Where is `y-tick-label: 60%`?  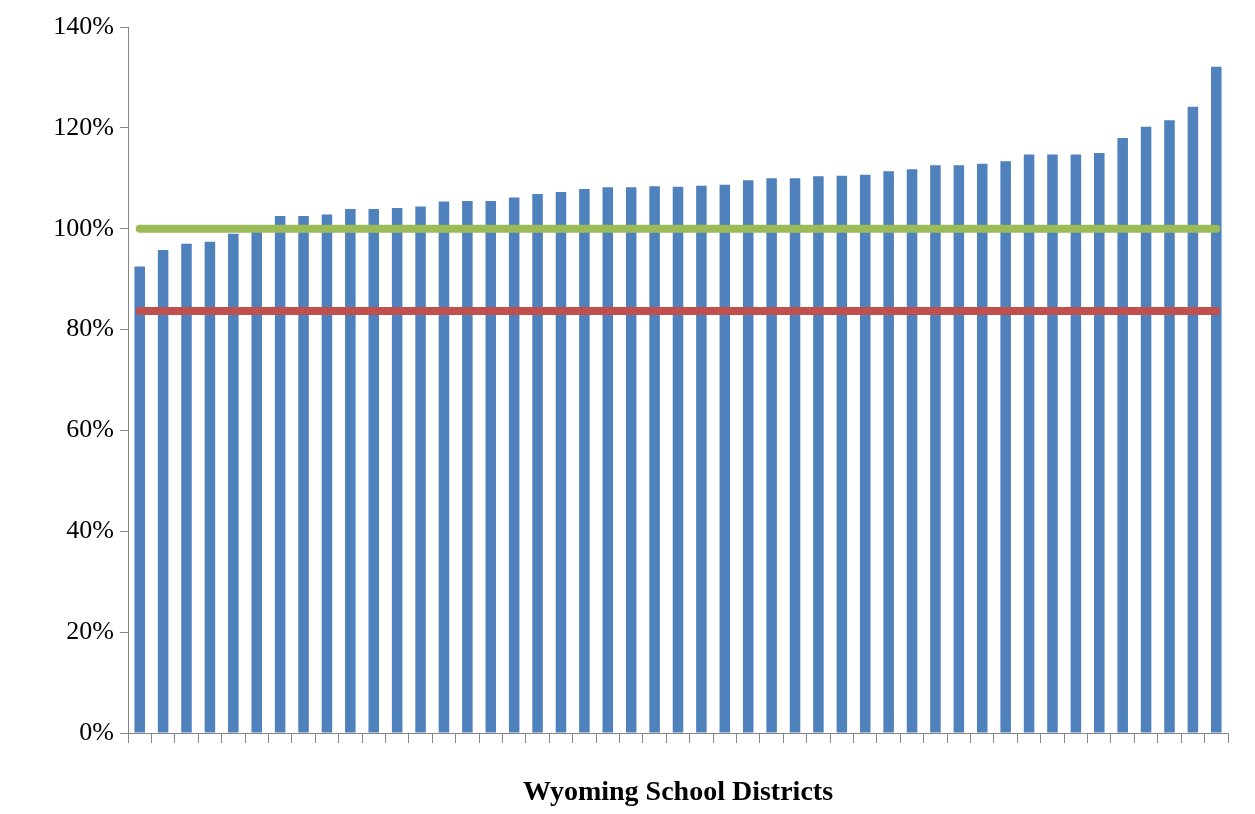 y-tick-label: 60% is located at coordinates (90, 429).